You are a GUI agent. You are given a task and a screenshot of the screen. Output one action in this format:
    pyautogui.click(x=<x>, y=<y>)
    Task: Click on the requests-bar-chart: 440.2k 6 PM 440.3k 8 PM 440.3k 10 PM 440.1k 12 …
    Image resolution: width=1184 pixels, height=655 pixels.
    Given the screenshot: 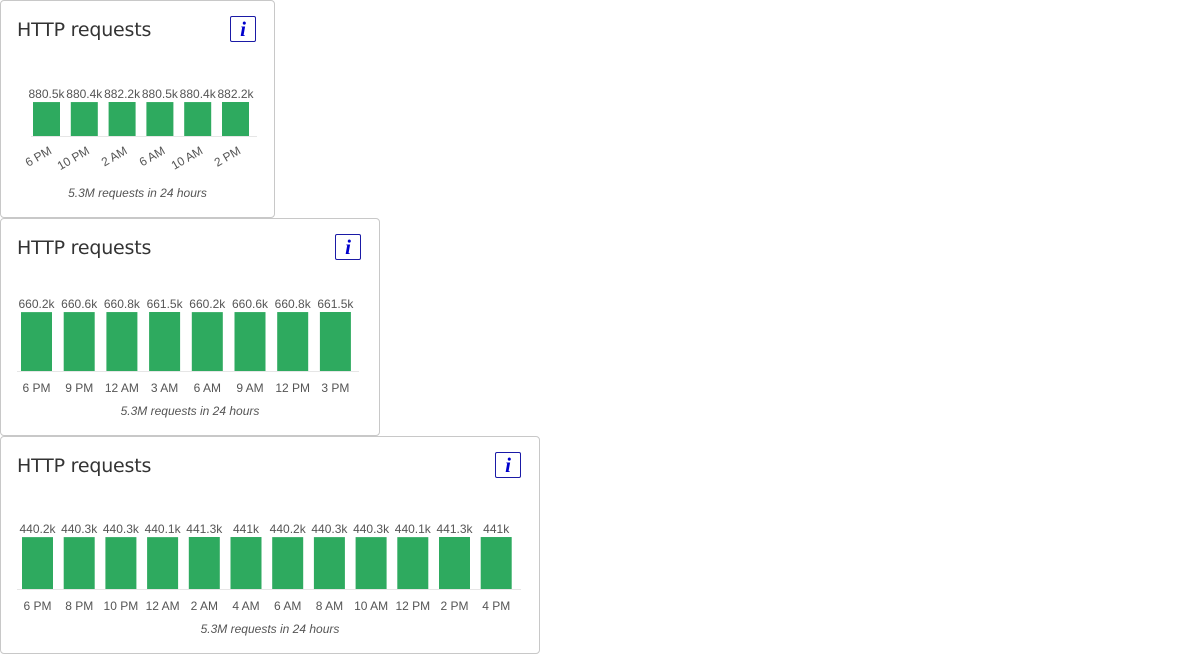 What is the action you would take?
    pyautogui.click(x=269, y=567)
    